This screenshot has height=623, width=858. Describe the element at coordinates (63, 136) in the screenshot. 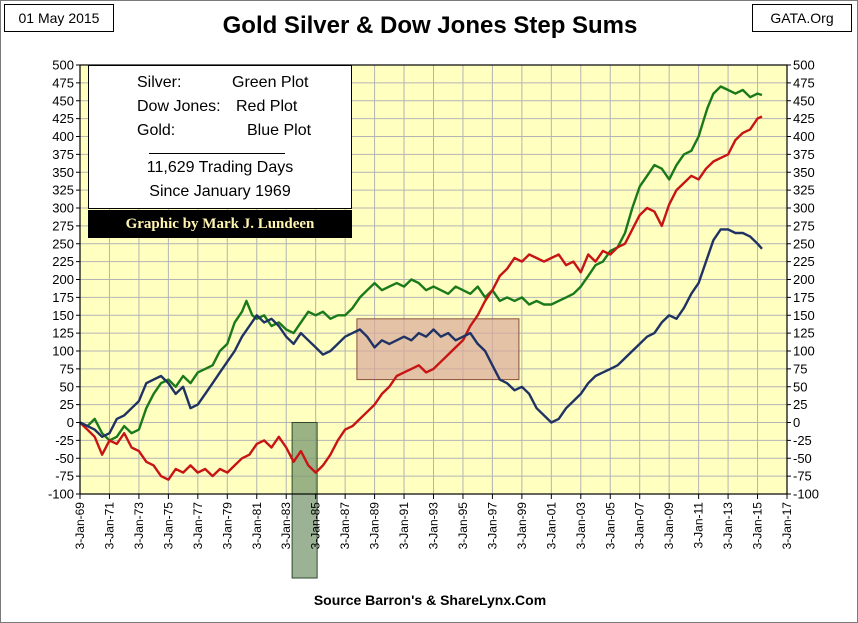

I see `y-tick-label-left: 400` at that location.